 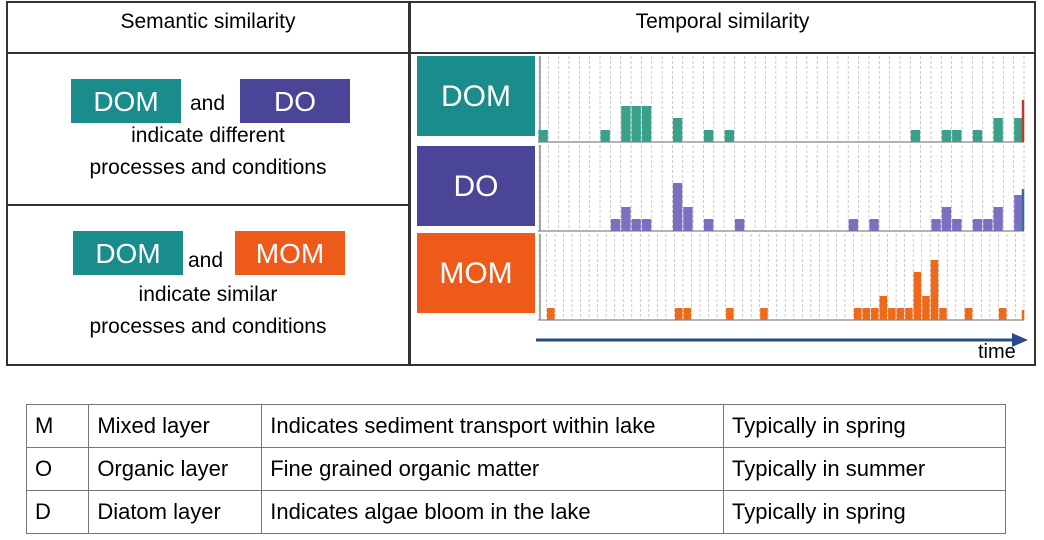 I want to click on temporal-row-do-label: DO, so click(x=476, y=186).